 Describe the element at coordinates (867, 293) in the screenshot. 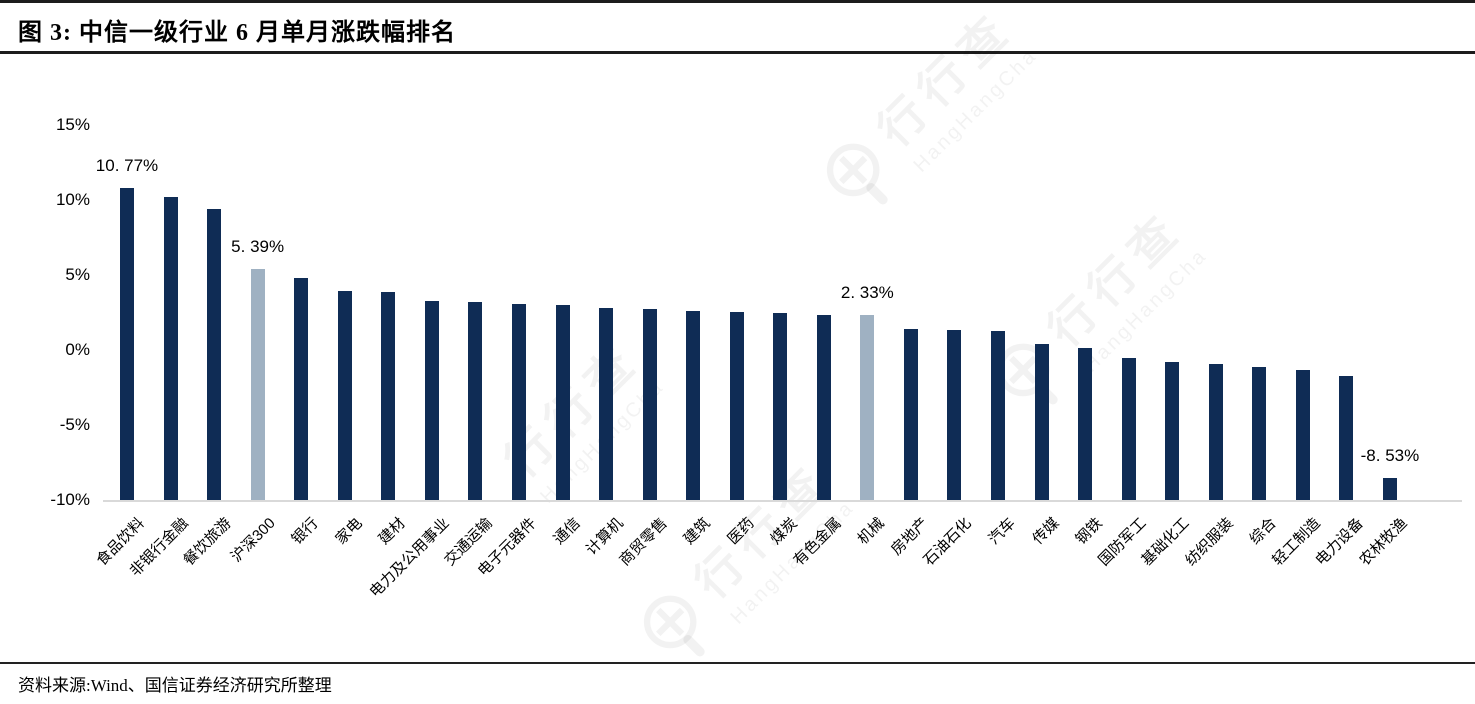

I see `bar-value-label: 2. 33%` at that location.